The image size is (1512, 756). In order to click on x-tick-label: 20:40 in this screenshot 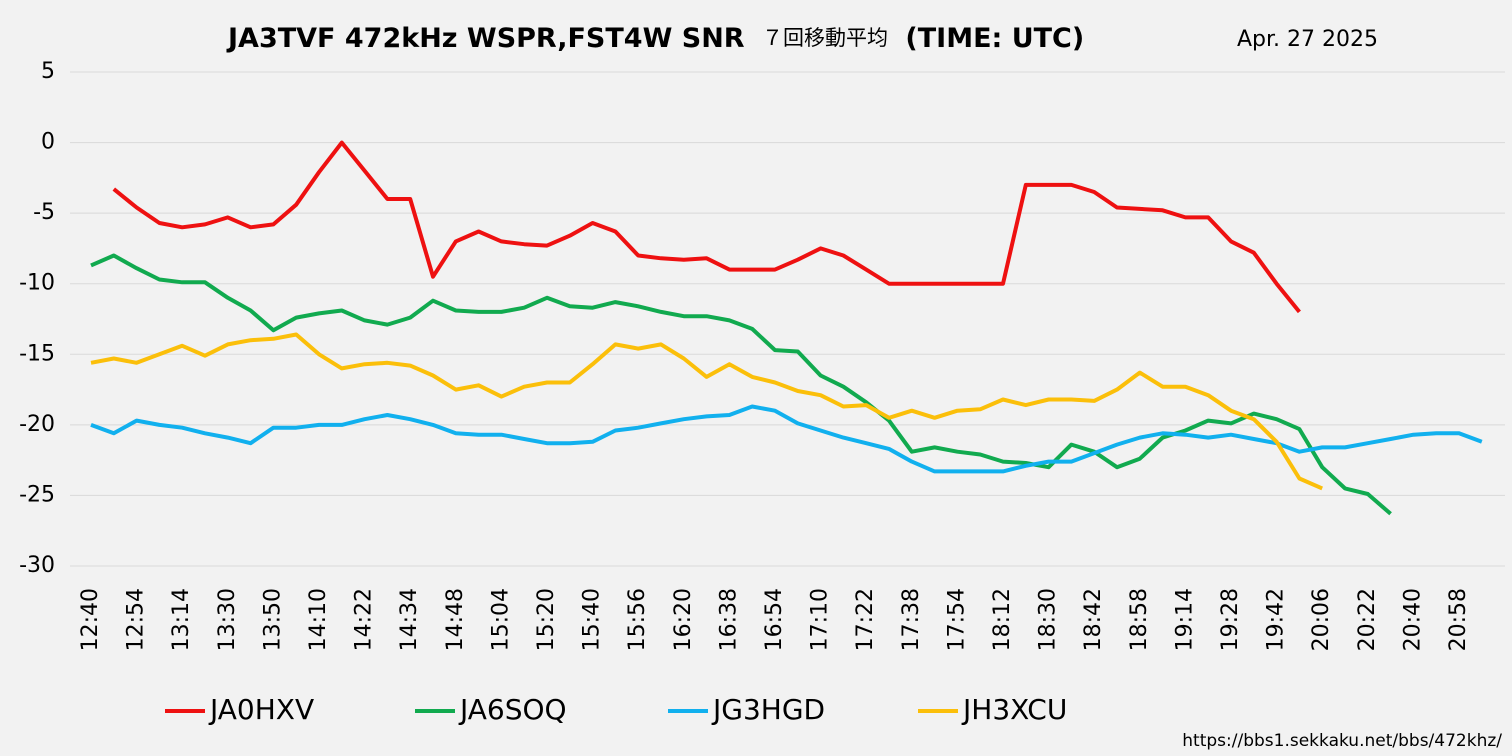, I will do `click(1412, 619)`.